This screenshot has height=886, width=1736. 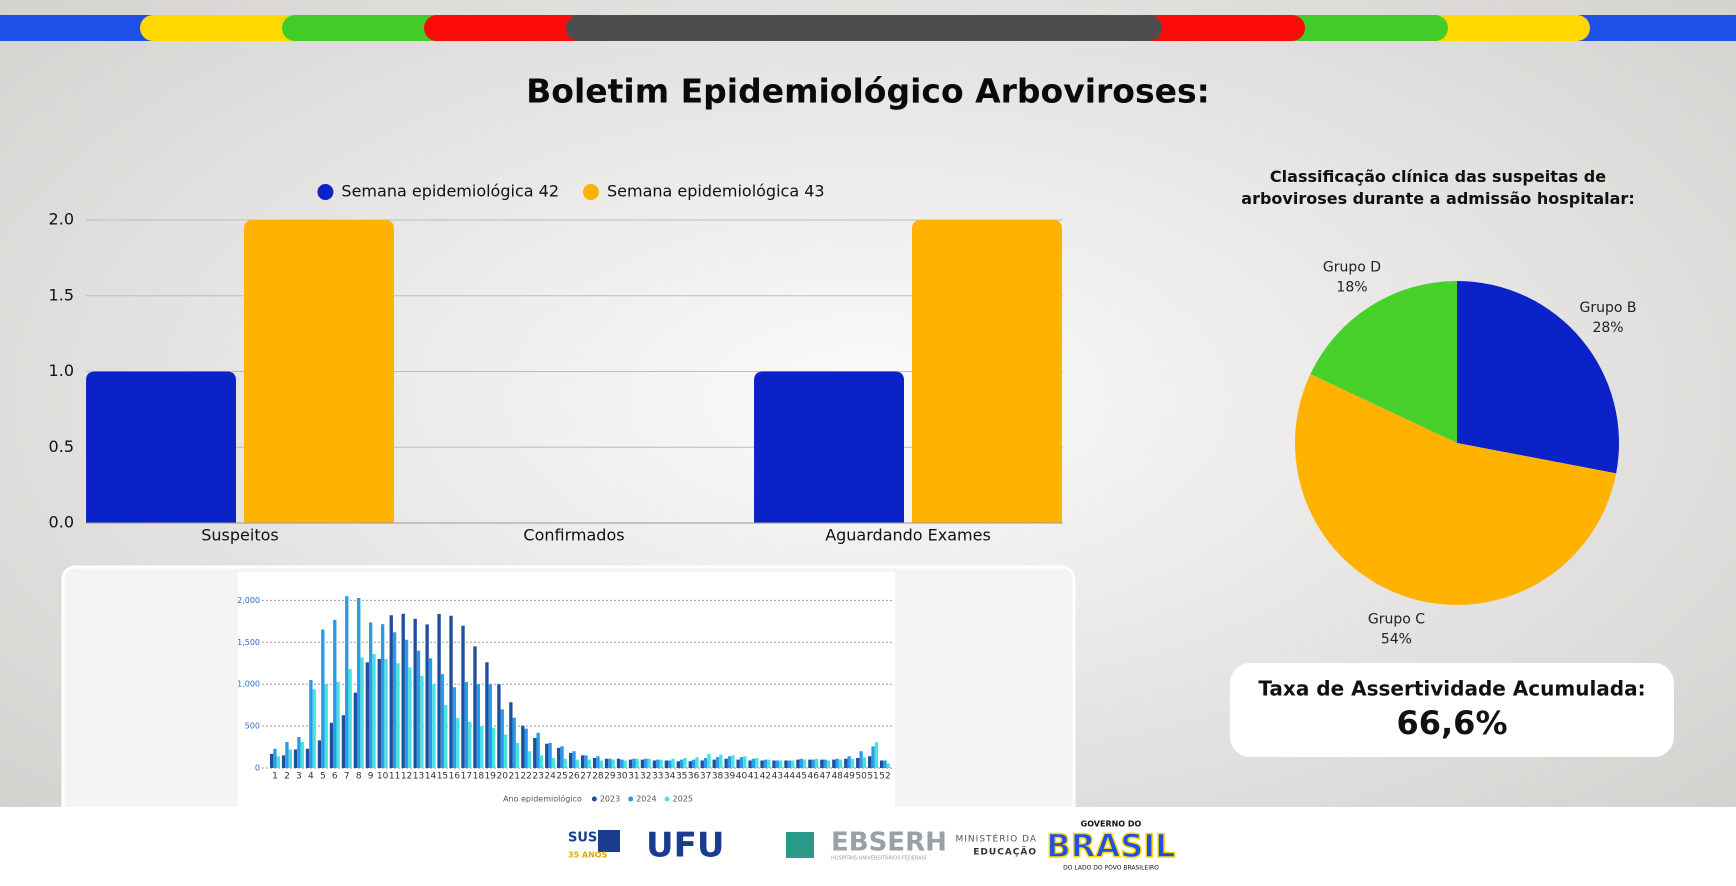 I want to click on kpi-card, so click(x=1452, y=710).